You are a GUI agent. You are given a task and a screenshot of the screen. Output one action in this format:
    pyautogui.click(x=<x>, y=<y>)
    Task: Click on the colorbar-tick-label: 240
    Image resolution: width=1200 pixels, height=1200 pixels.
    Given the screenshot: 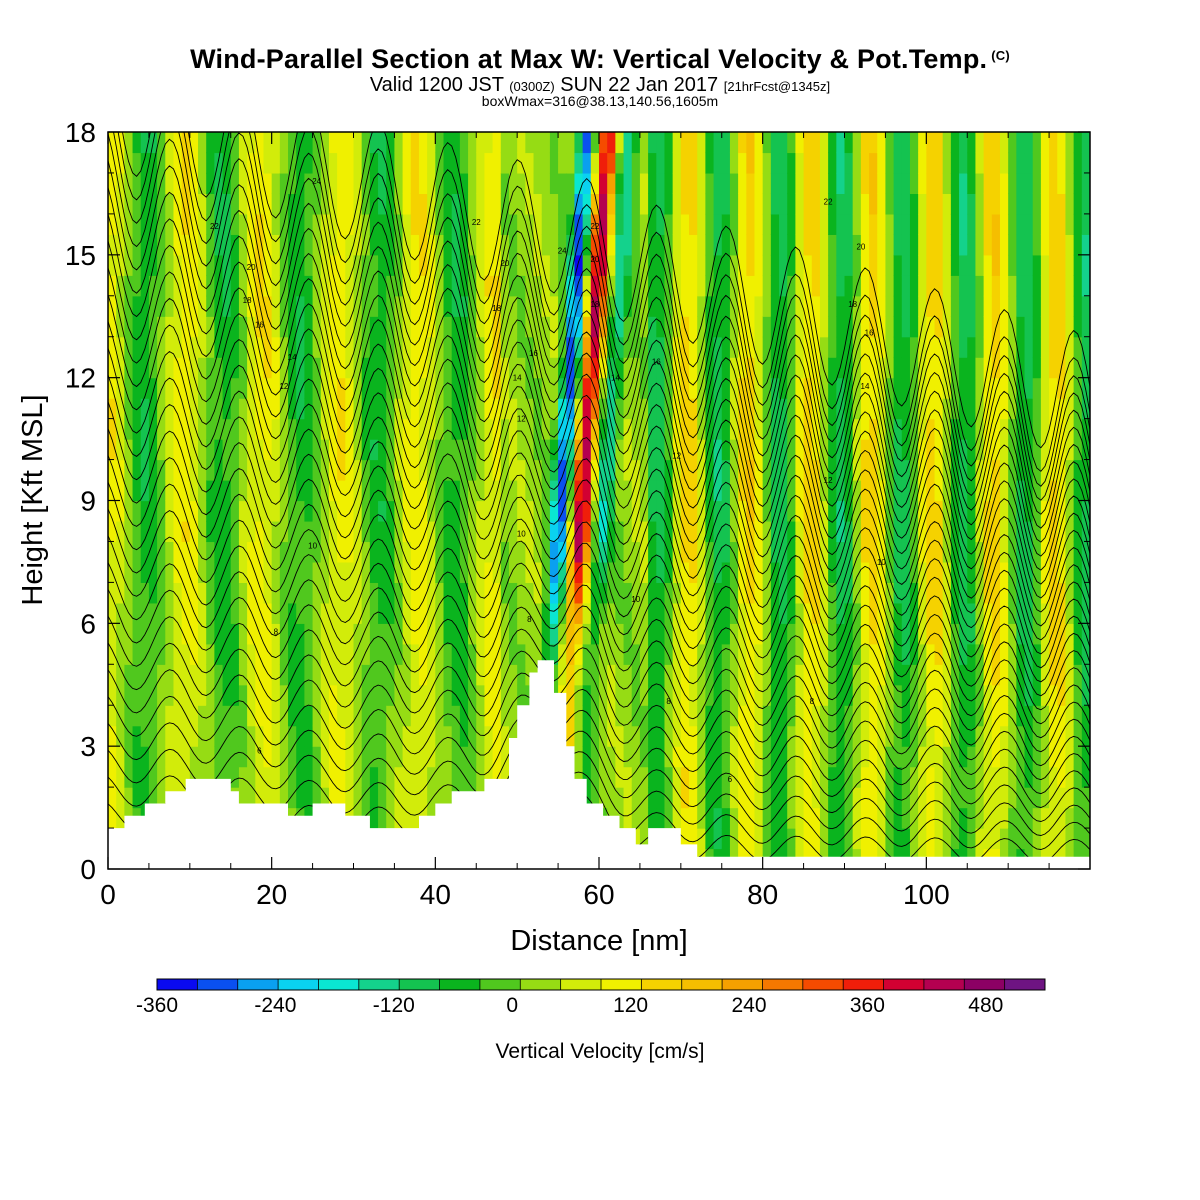 What is the action you would take?
    pyautogui.click(x=748, y=1005)
    